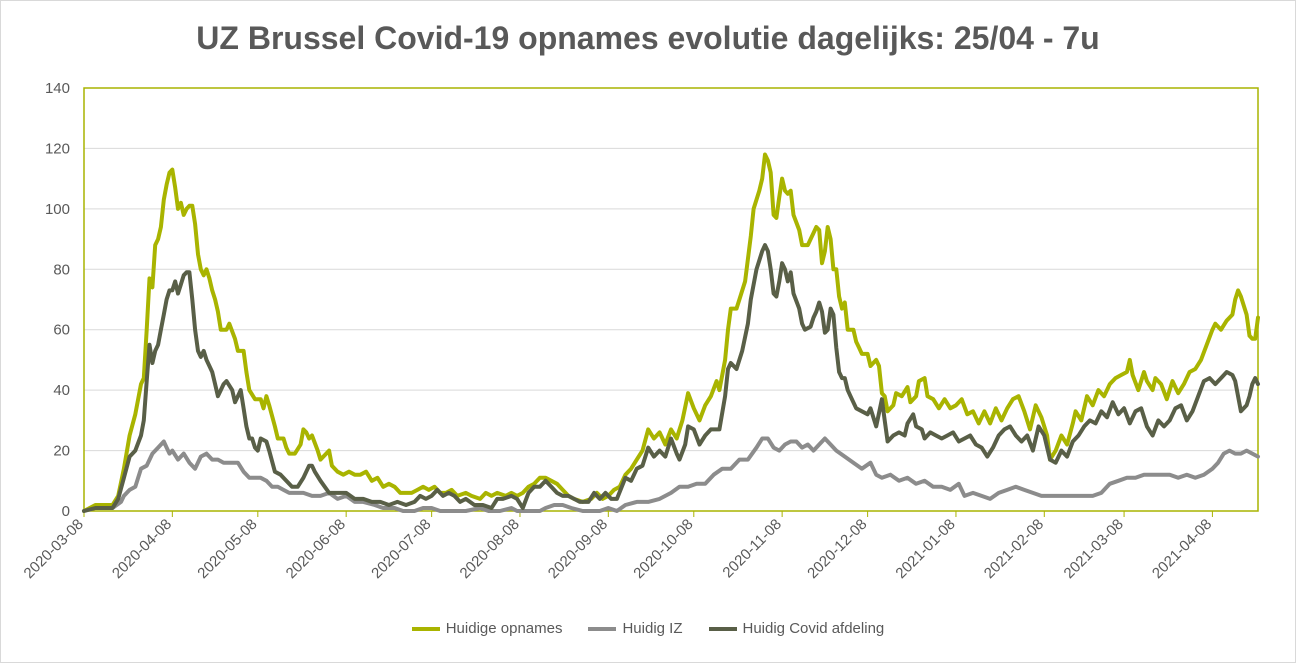 The height and width of the screenshot is (663, 1296). Describe the element at coordinates (61, 390) in the screenshot. I see `y-tick-label: 40` at that location.